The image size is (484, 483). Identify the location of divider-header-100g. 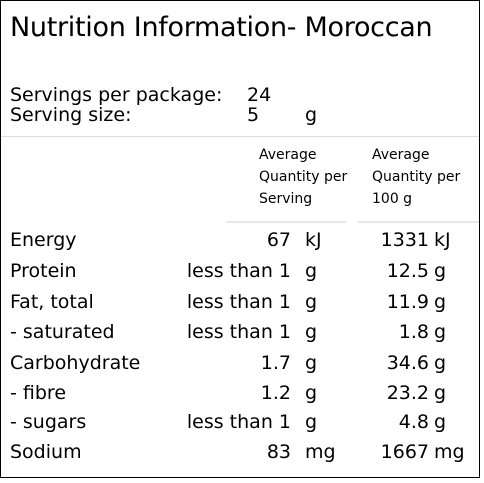
(418, 222).